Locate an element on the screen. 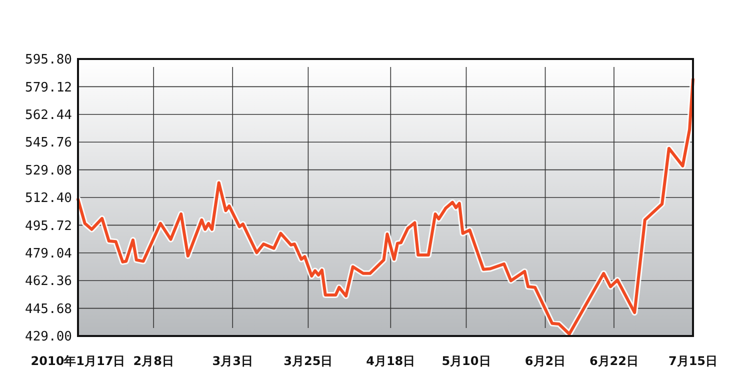 This screenshot has width=750, height=375. y-tick-label: 445.68 is located at coordinates (48, 309).